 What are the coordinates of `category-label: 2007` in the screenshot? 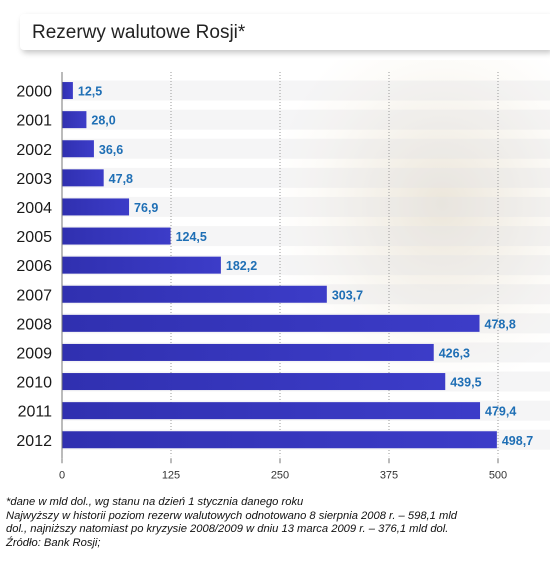 It's located at (34, 295).